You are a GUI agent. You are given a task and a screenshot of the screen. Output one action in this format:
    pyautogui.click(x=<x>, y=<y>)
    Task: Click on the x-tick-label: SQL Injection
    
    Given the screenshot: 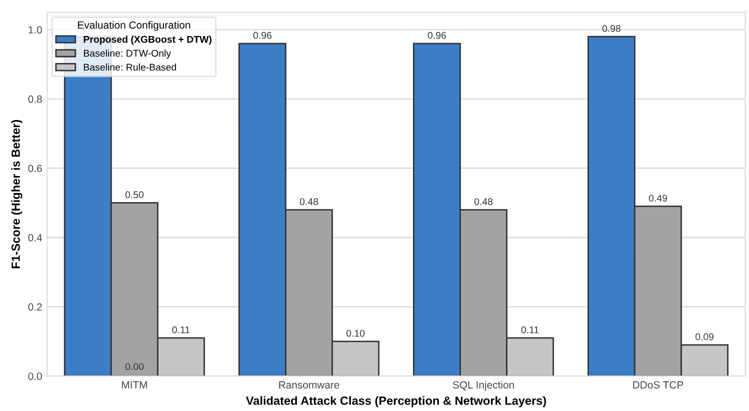 What is the action you would take?
    pyautogui.click(x=483, y=385)
    